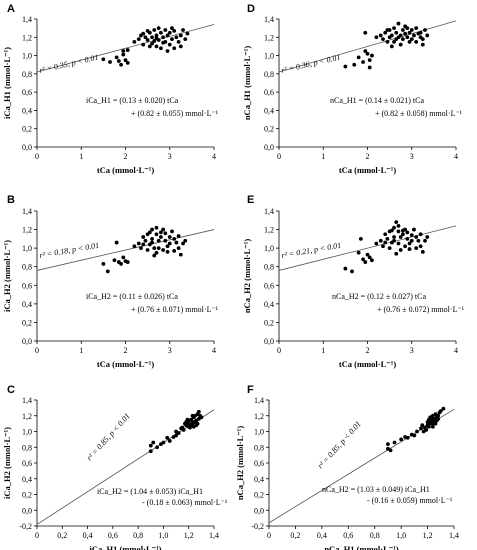 The image size is (477, 550). I want to click on x-tick-label: 4, so click(456, 156).